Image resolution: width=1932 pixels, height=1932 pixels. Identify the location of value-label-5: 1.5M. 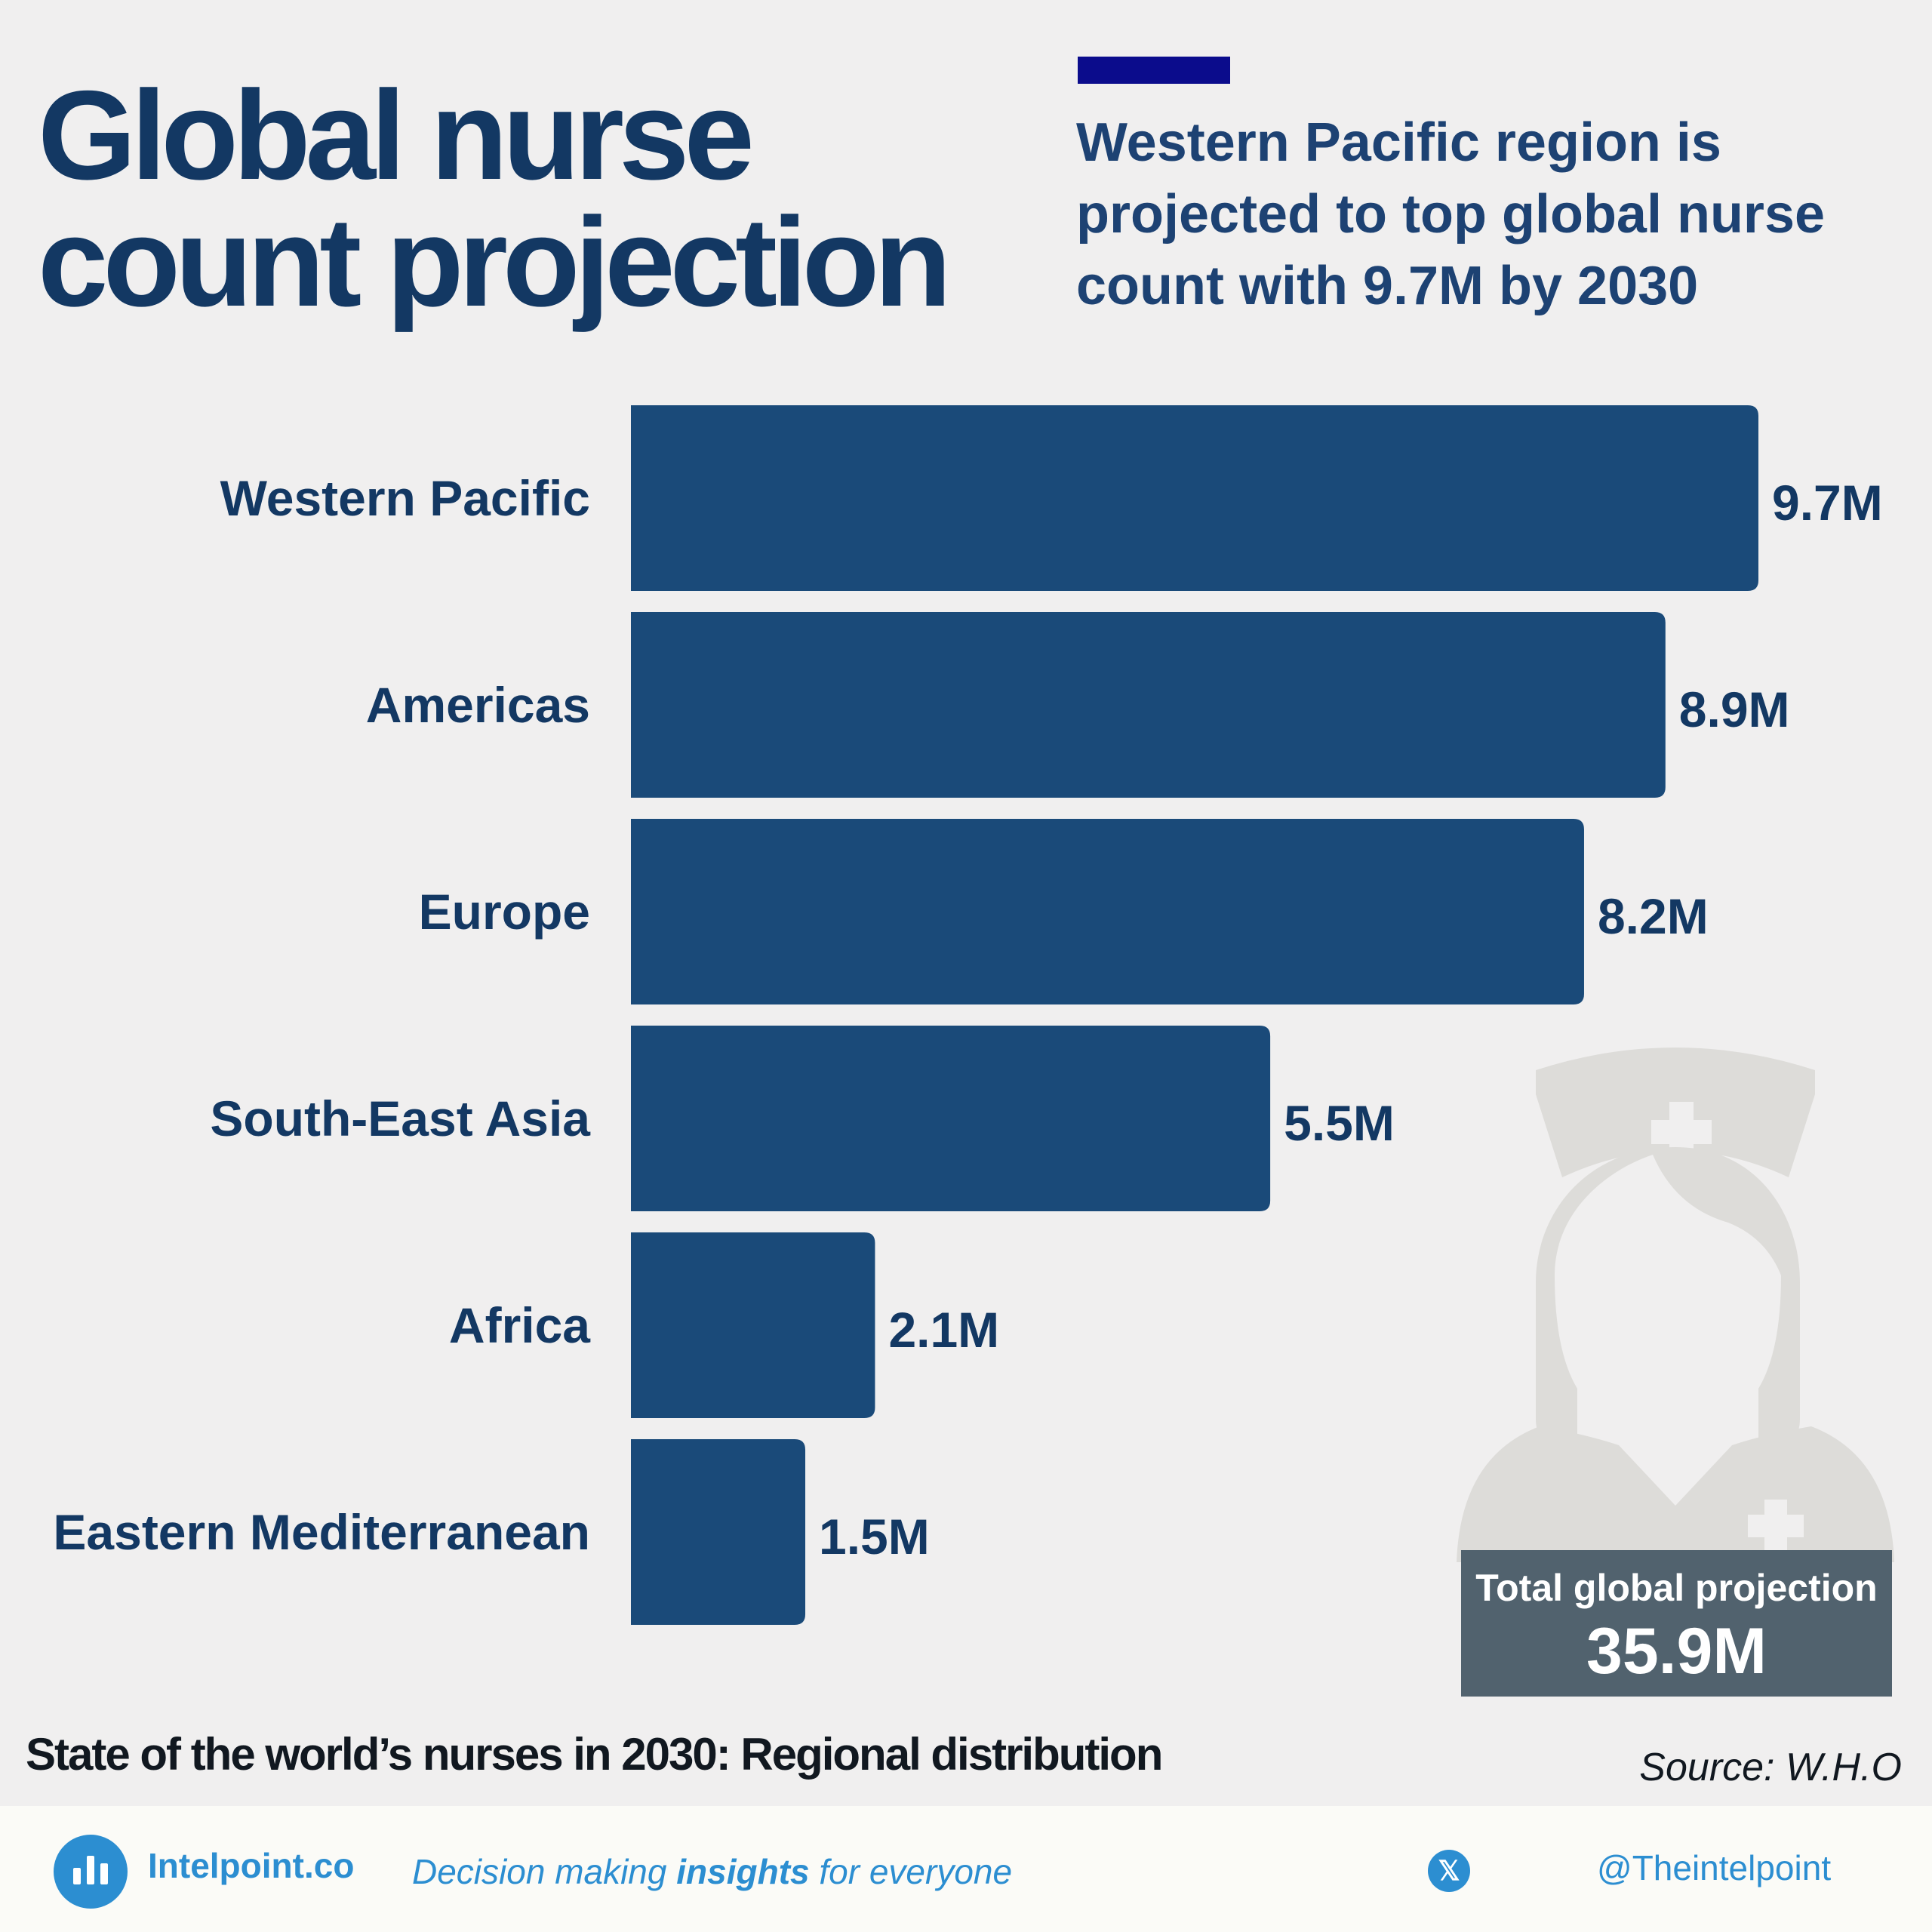
(874, 1536).